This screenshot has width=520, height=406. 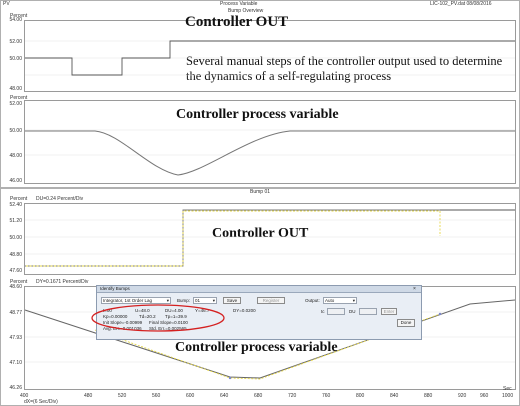 What do you see at coordinates (123, 322) in the screenshot?
I see `result-init-slope: Init Slope=-0.00999` at bounding box center [123, 322].